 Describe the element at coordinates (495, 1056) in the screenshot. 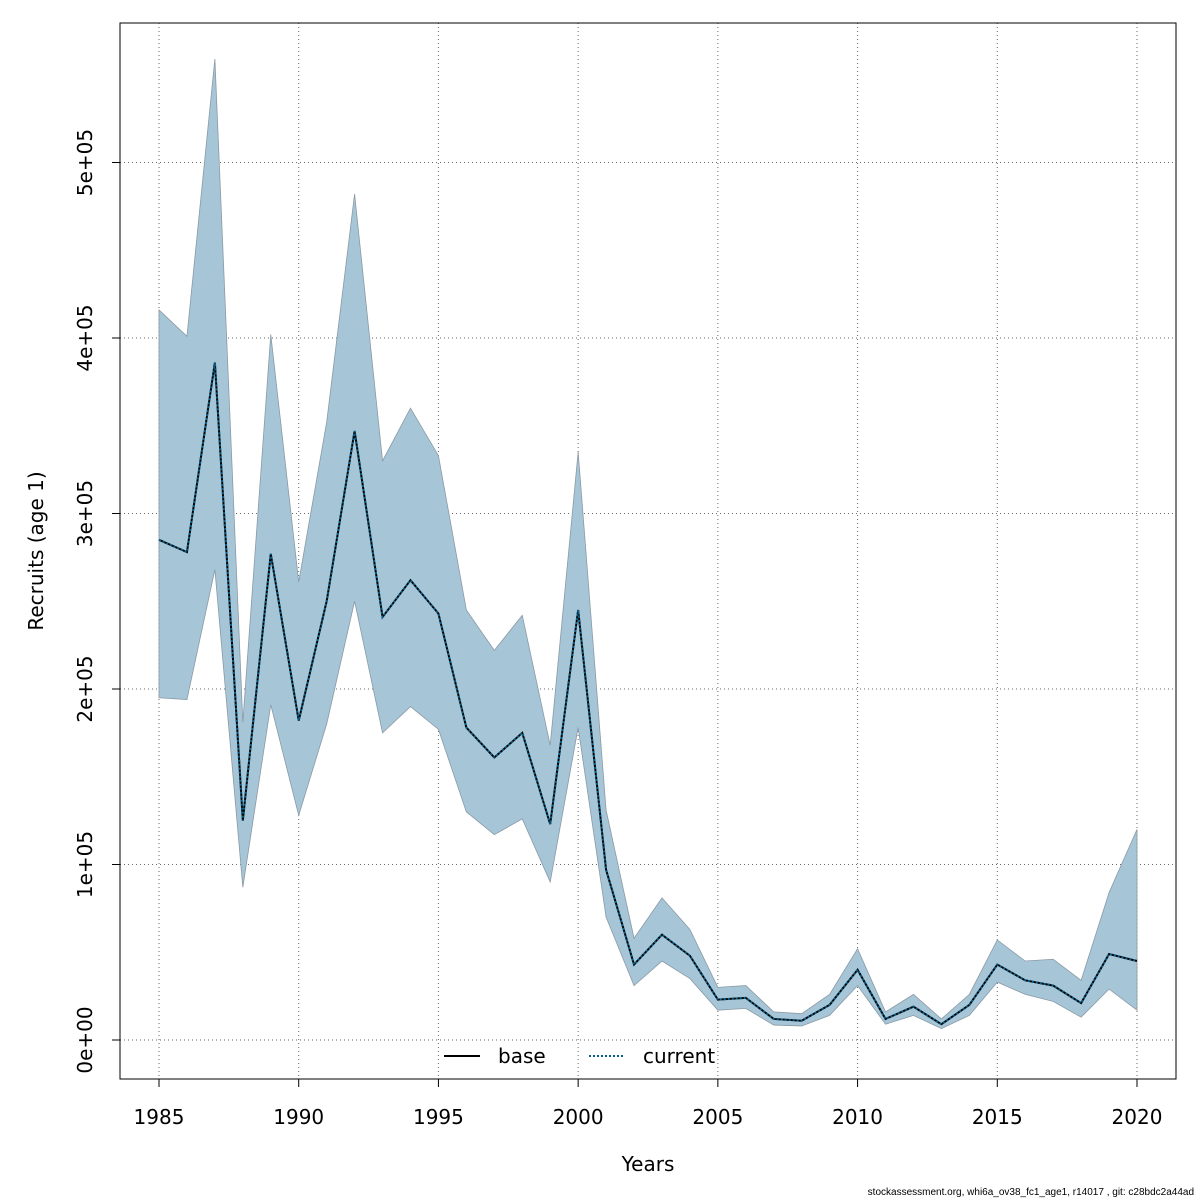

I see `legend-item-base: base` at that location.